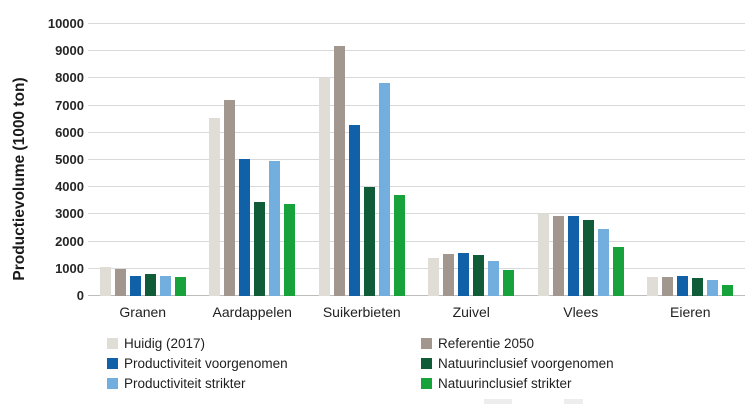 The width and height of the screenshot is (750, 404). What do you see at coordinates (361, 312) in the screenshot?
I see `x-category-label-suikerbieten: Suikerbieten` at bounding box center [361, 312].